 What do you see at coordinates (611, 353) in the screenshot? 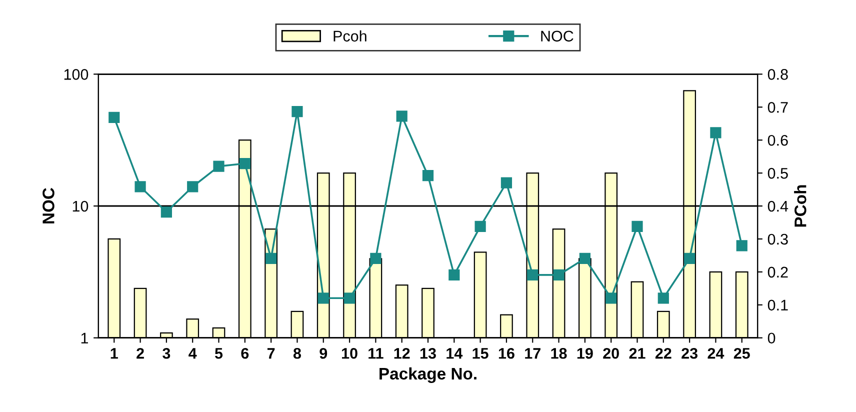
I see `x-tick-label: 20` at bounding box center [611, 353].